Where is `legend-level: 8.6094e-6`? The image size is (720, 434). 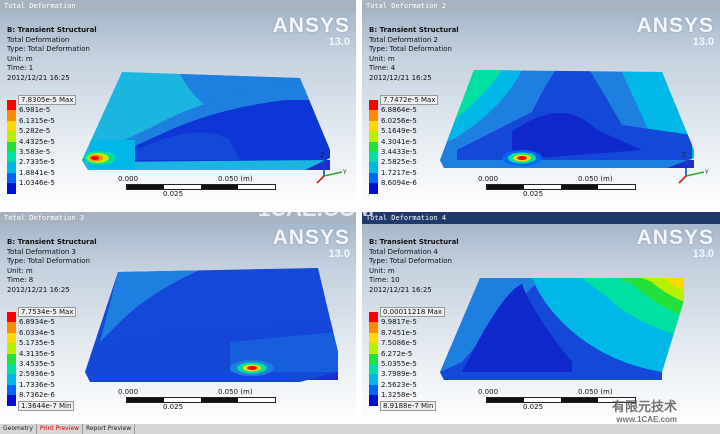 legend-level: 8.6094e-6 is located at coordinates (399, 183).